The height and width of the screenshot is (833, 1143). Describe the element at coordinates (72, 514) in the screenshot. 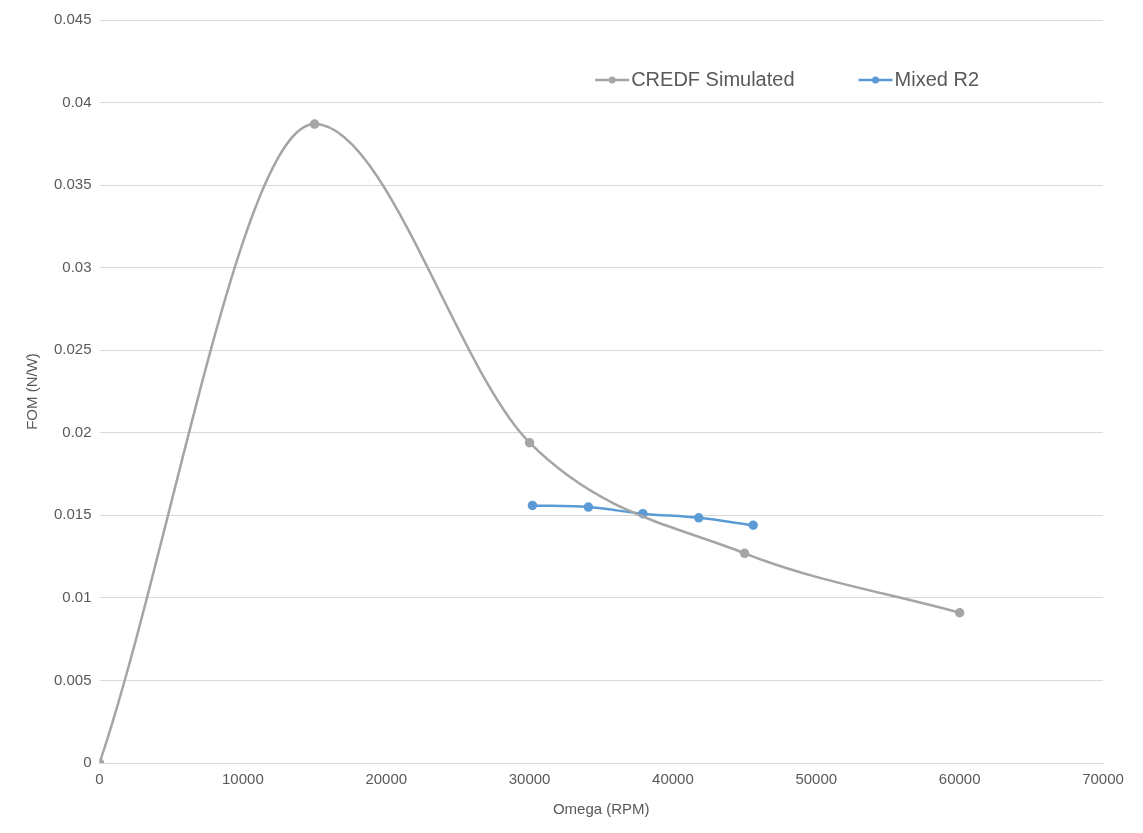

I see `y-tick-label: 0.015` at that location.